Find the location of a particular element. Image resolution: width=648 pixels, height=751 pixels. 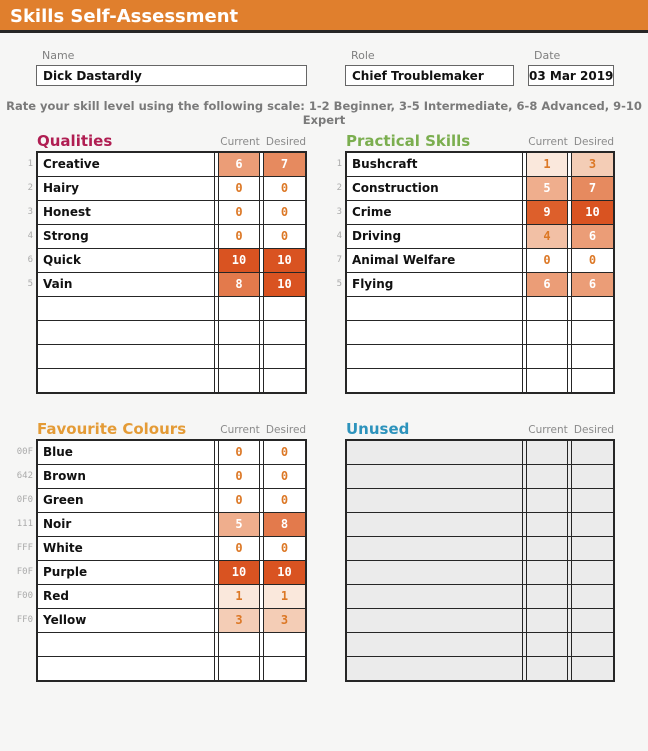

skill-name-cell: Strong is located at coordinates (126, 236).